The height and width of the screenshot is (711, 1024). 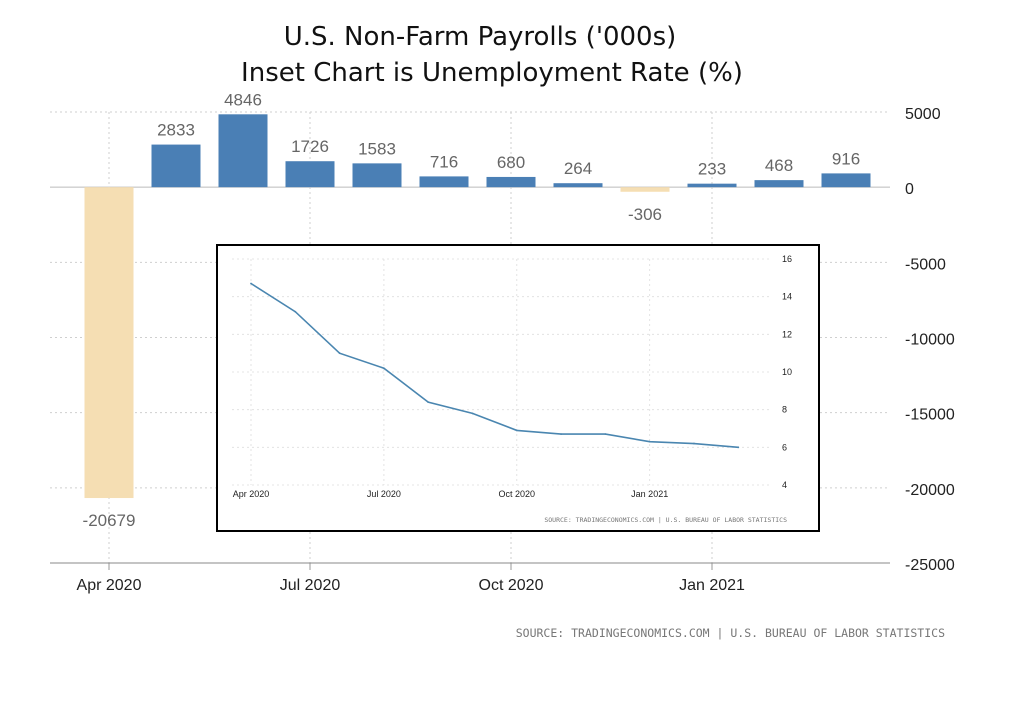 What do you see at coordinates (511, 585) in the screenshot?
I see `x-tick-label: Oct 2020` at bounding box center [511, 585].